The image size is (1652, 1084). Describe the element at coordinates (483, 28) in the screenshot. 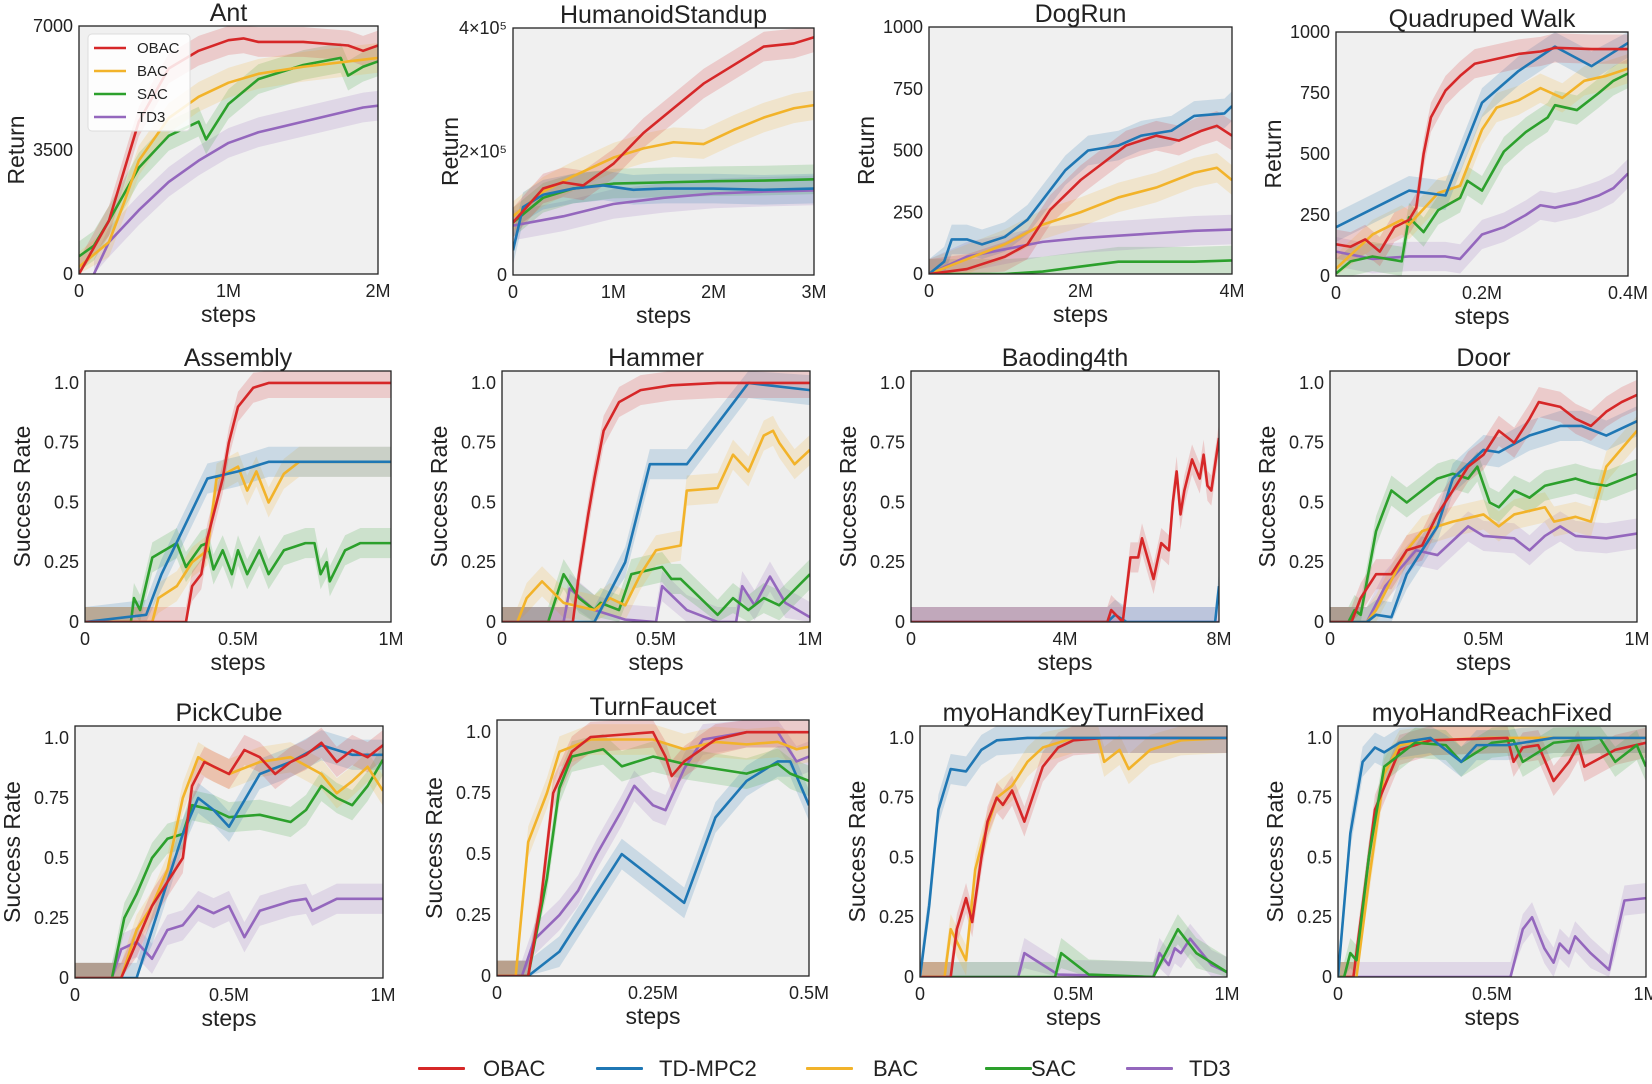

I see `y-tick-label: 4×10⁵` at that location.